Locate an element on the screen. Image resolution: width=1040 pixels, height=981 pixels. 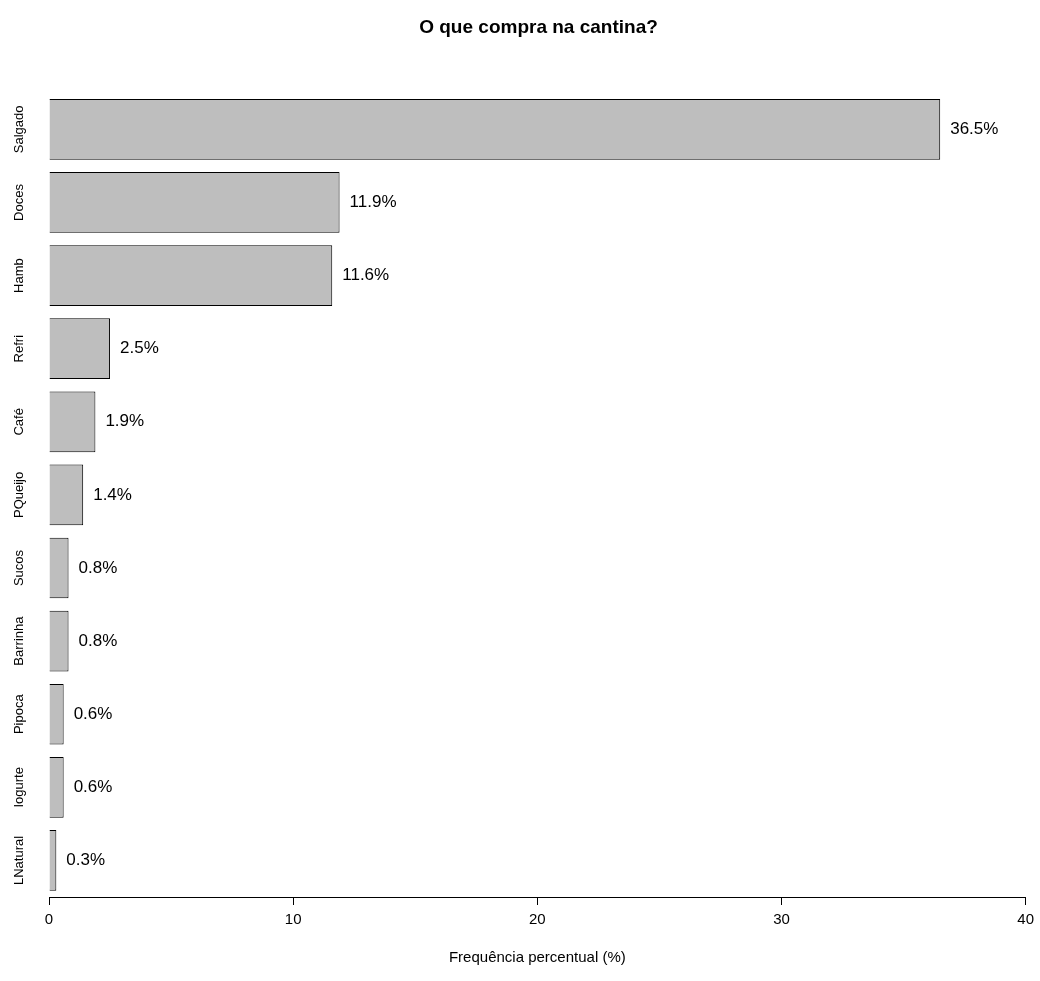
data-label: 36.5% is located at coordinates (974, 129).